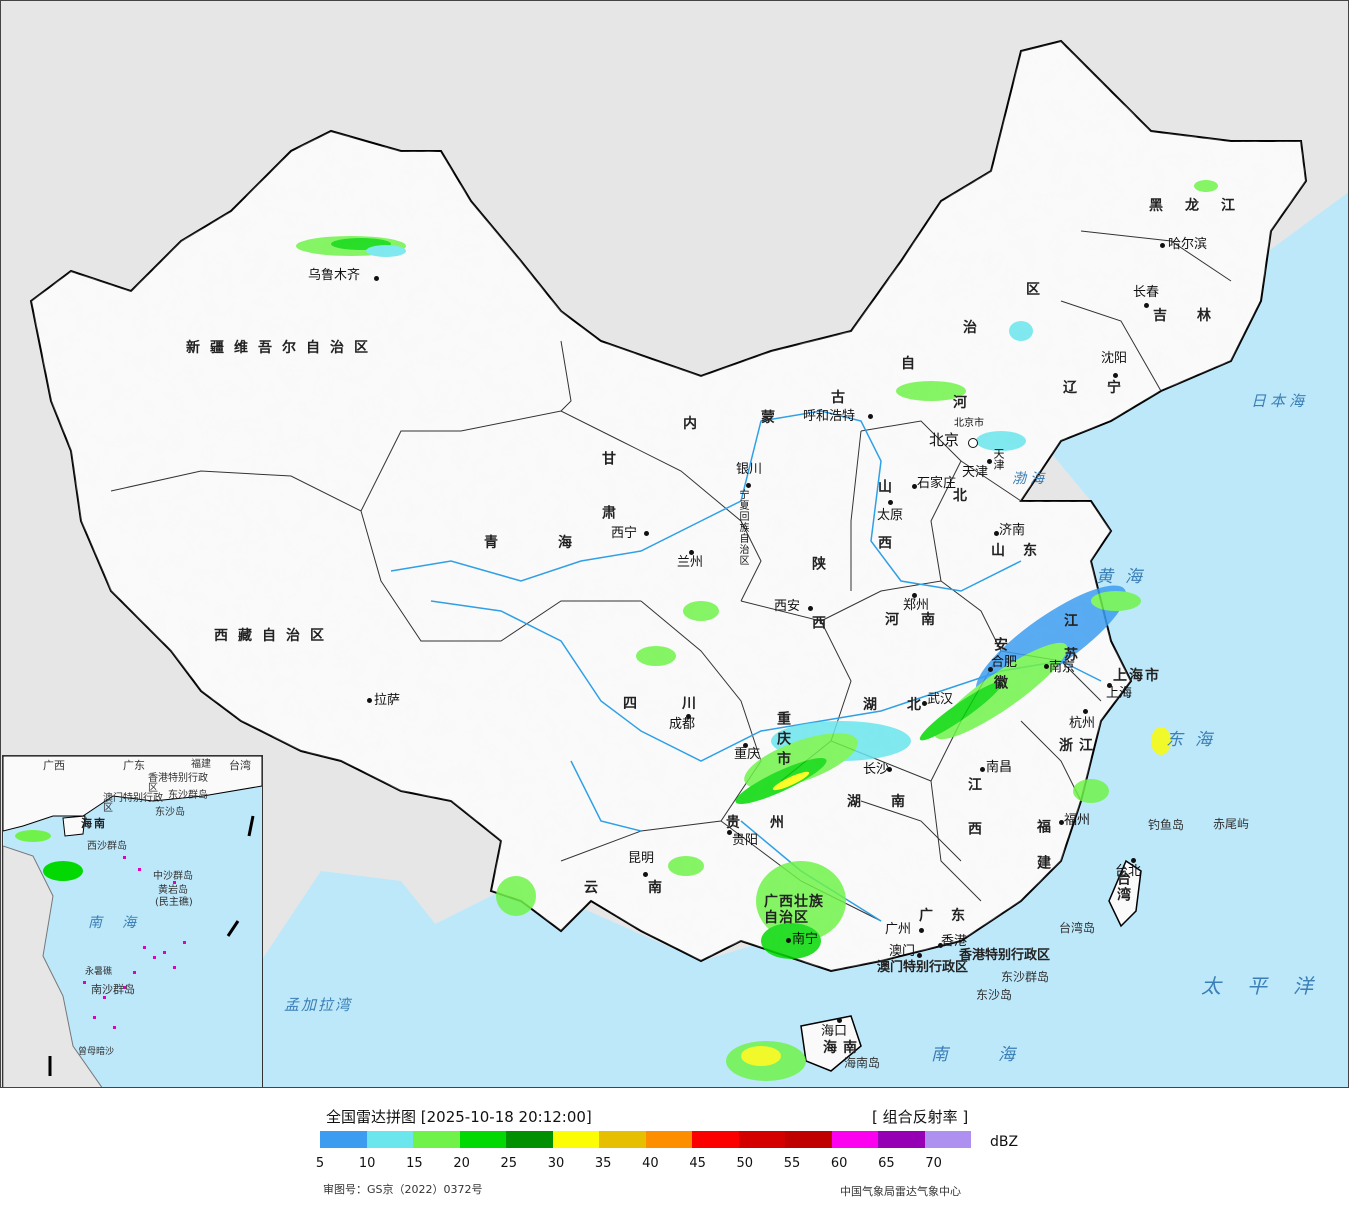 Image resolution: width=1349 pixels, height=1208 pixels. I want to click on japan-sea, so click(1274, 331).